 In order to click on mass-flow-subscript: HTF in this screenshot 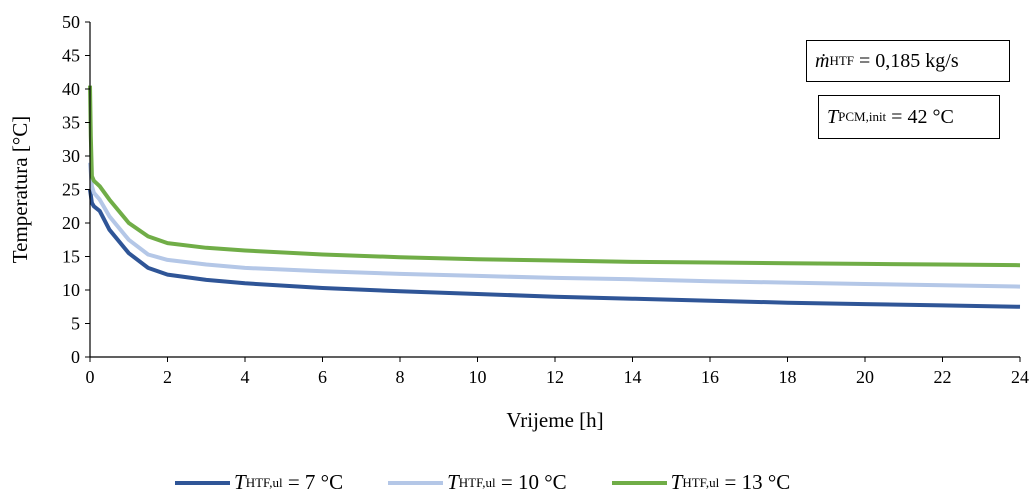, I will do `click(842, 60)`.